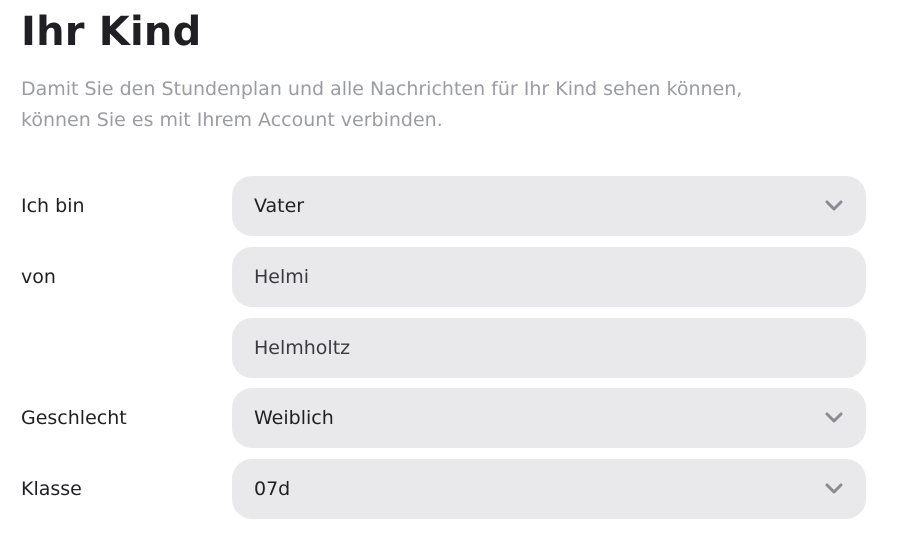 The height and width of the screenshot is (558, 900). I want to click on first-name-field-wrapper, so click(549, 277).